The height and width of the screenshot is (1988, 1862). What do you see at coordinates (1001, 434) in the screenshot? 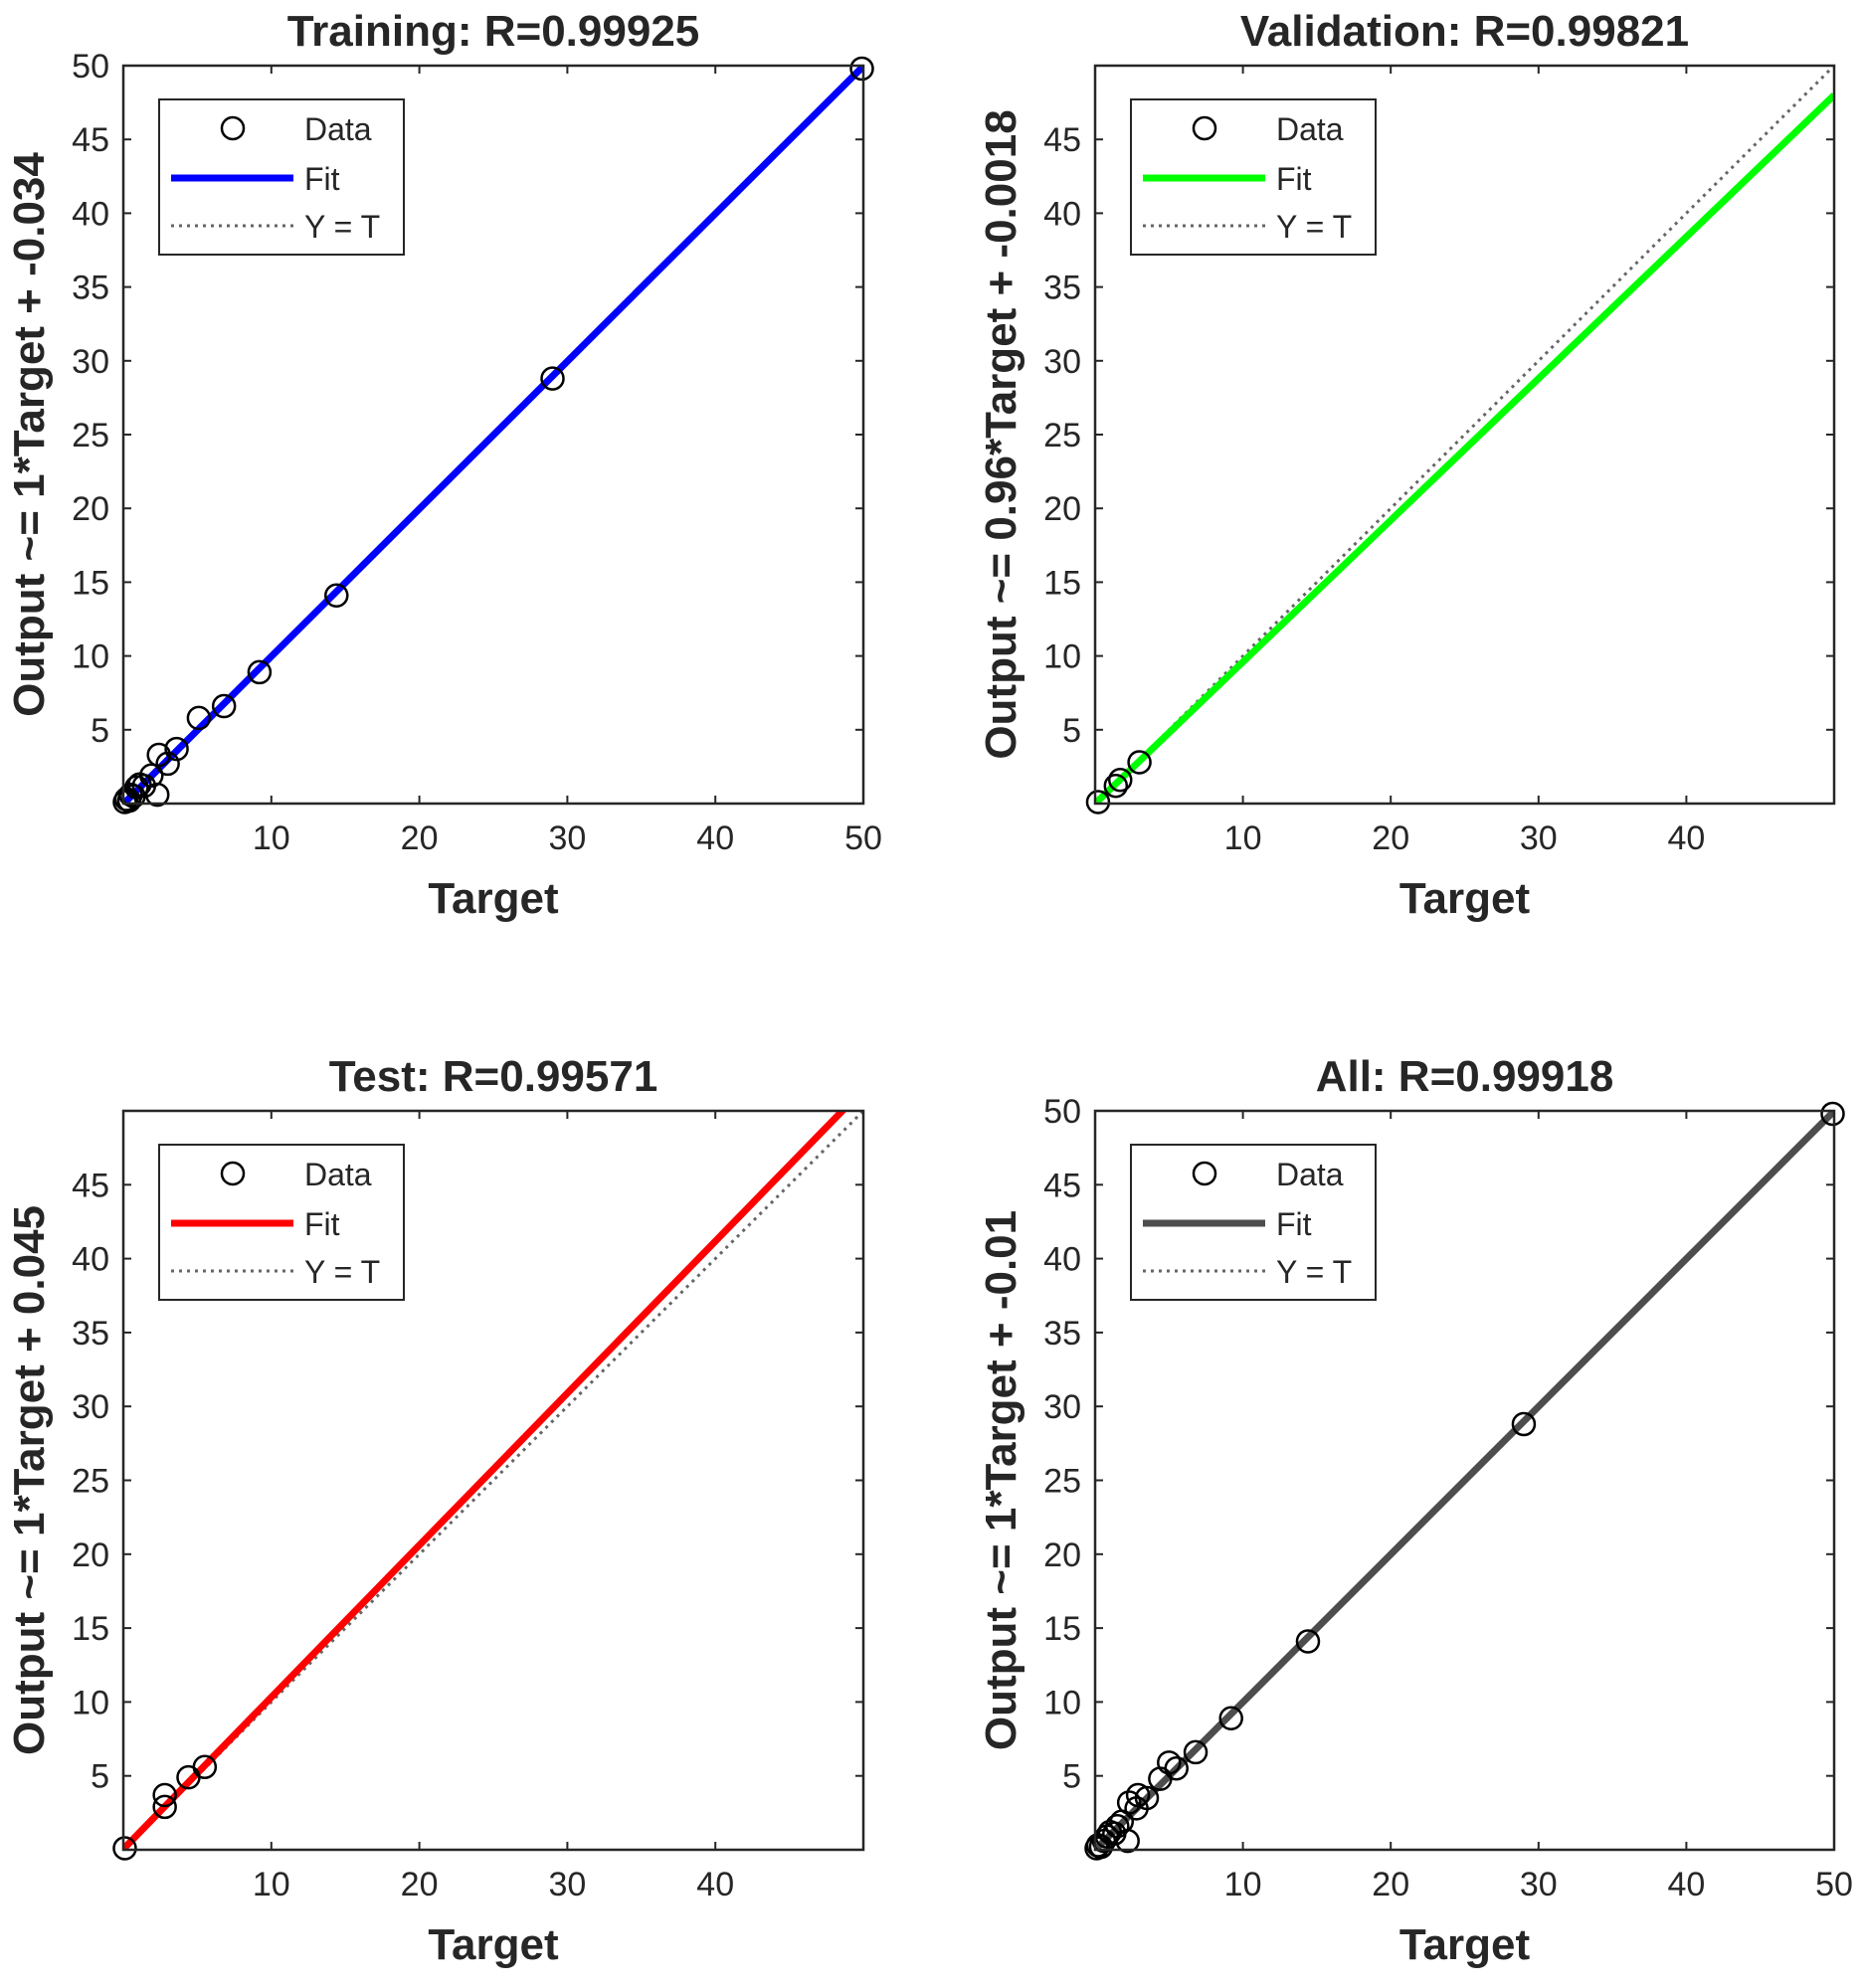
I see `y-axis-label: Output ~= 0.96*Target + -0.0018` at bounding box center [1001, 434].